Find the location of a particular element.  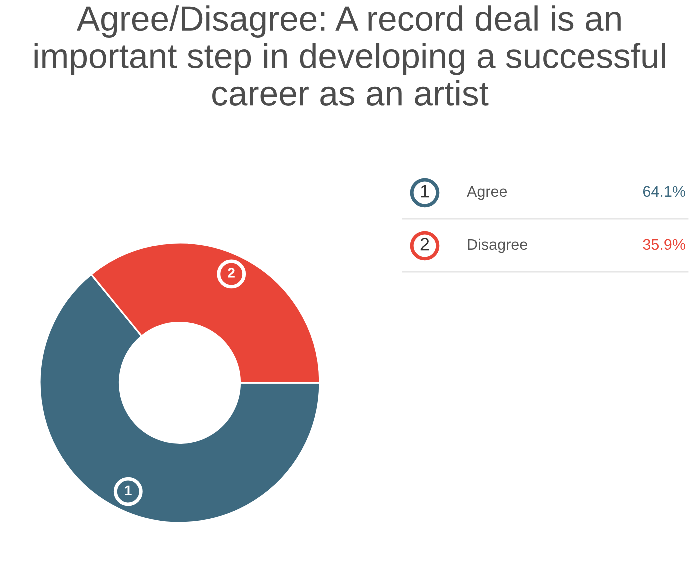

legend-label: Disagree is located at coordinates (498, 246).